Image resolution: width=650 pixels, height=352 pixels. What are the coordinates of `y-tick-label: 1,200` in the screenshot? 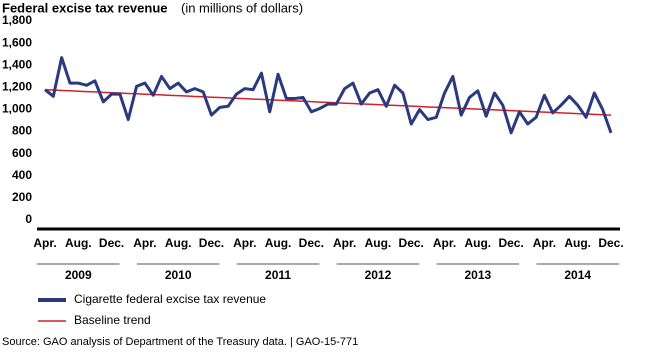 It's located at (17, 87).